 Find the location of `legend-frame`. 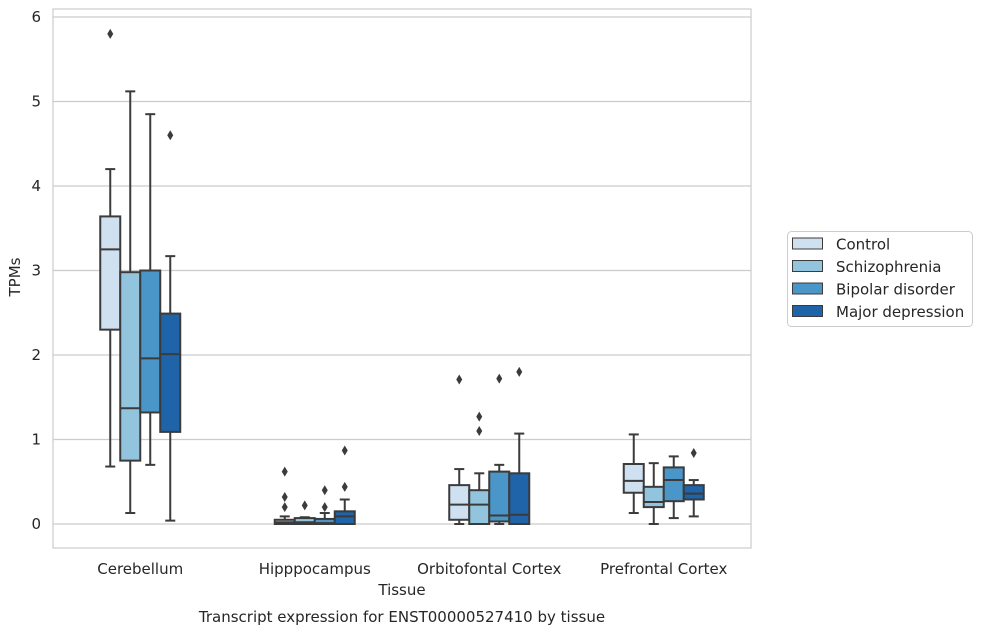

legend-frame is located at coordinates (880, 279).